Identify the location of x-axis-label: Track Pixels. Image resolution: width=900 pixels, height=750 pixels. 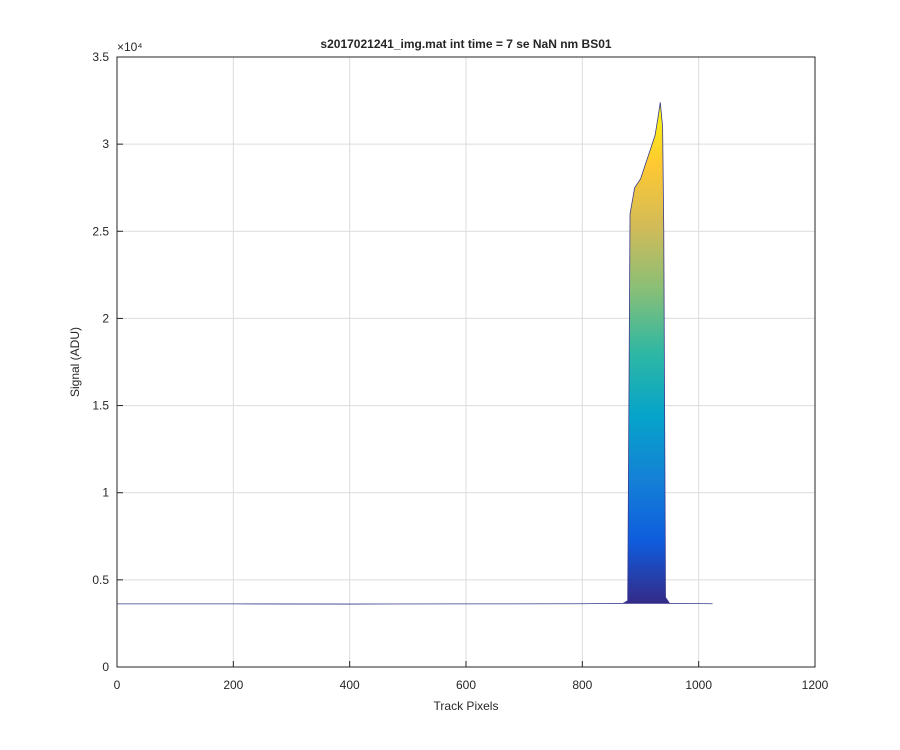
(466, 706).